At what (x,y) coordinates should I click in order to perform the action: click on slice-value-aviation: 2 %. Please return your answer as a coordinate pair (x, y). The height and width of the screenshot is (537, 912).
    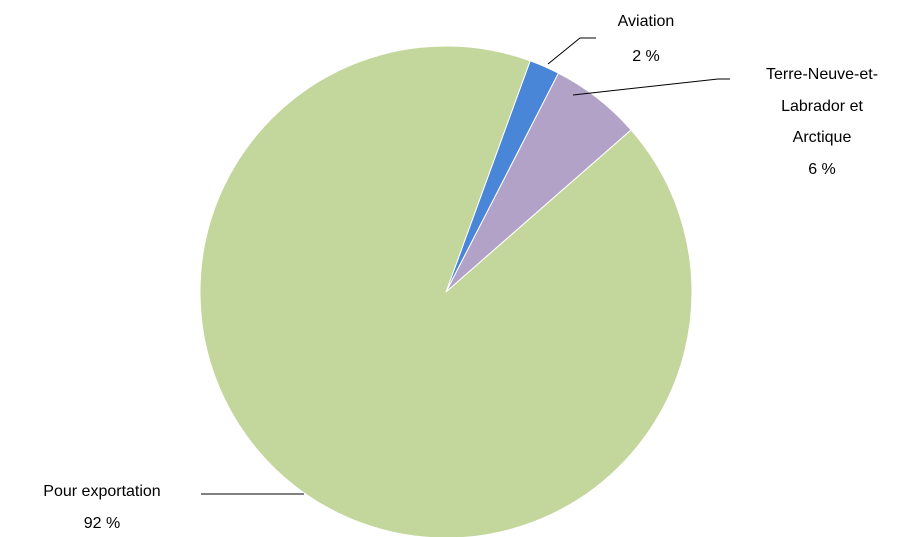
    Looking at the image, I should click on (646, 56).